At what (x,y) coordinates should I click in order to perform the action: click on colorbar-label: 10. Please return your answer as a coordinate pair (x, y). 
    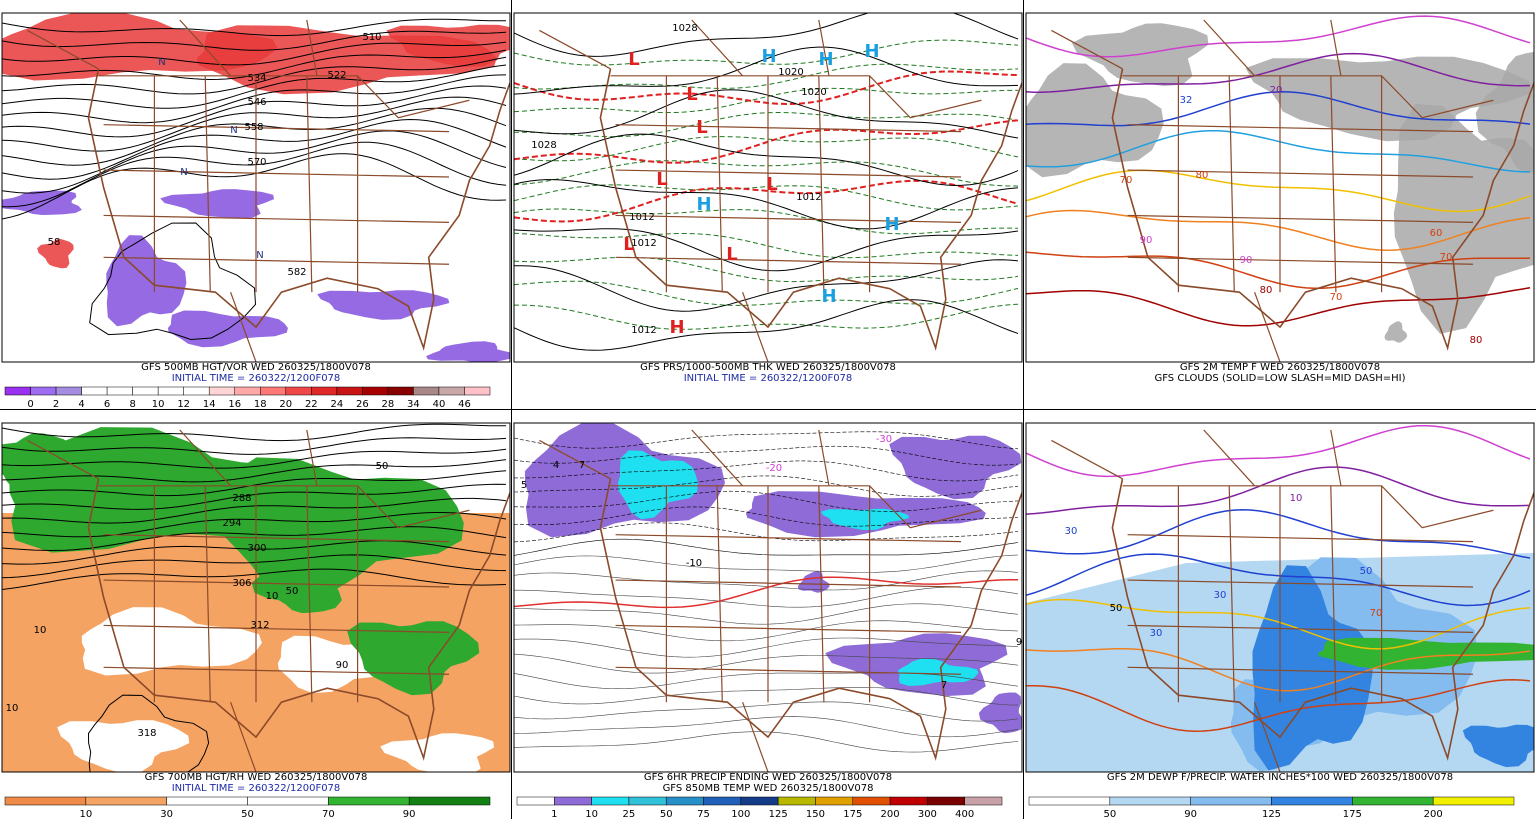
    Looking at the image, I should click on (85, 814).